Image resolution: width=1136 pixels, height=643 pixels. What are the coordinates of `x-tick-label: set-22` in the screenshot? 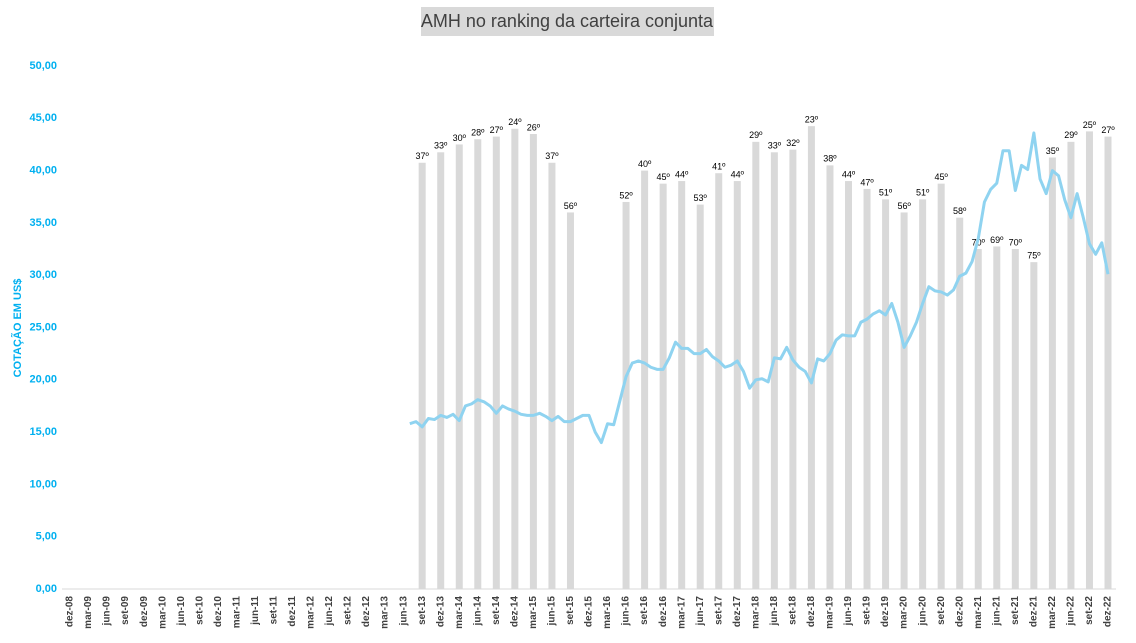 It's located at (1089, 610).